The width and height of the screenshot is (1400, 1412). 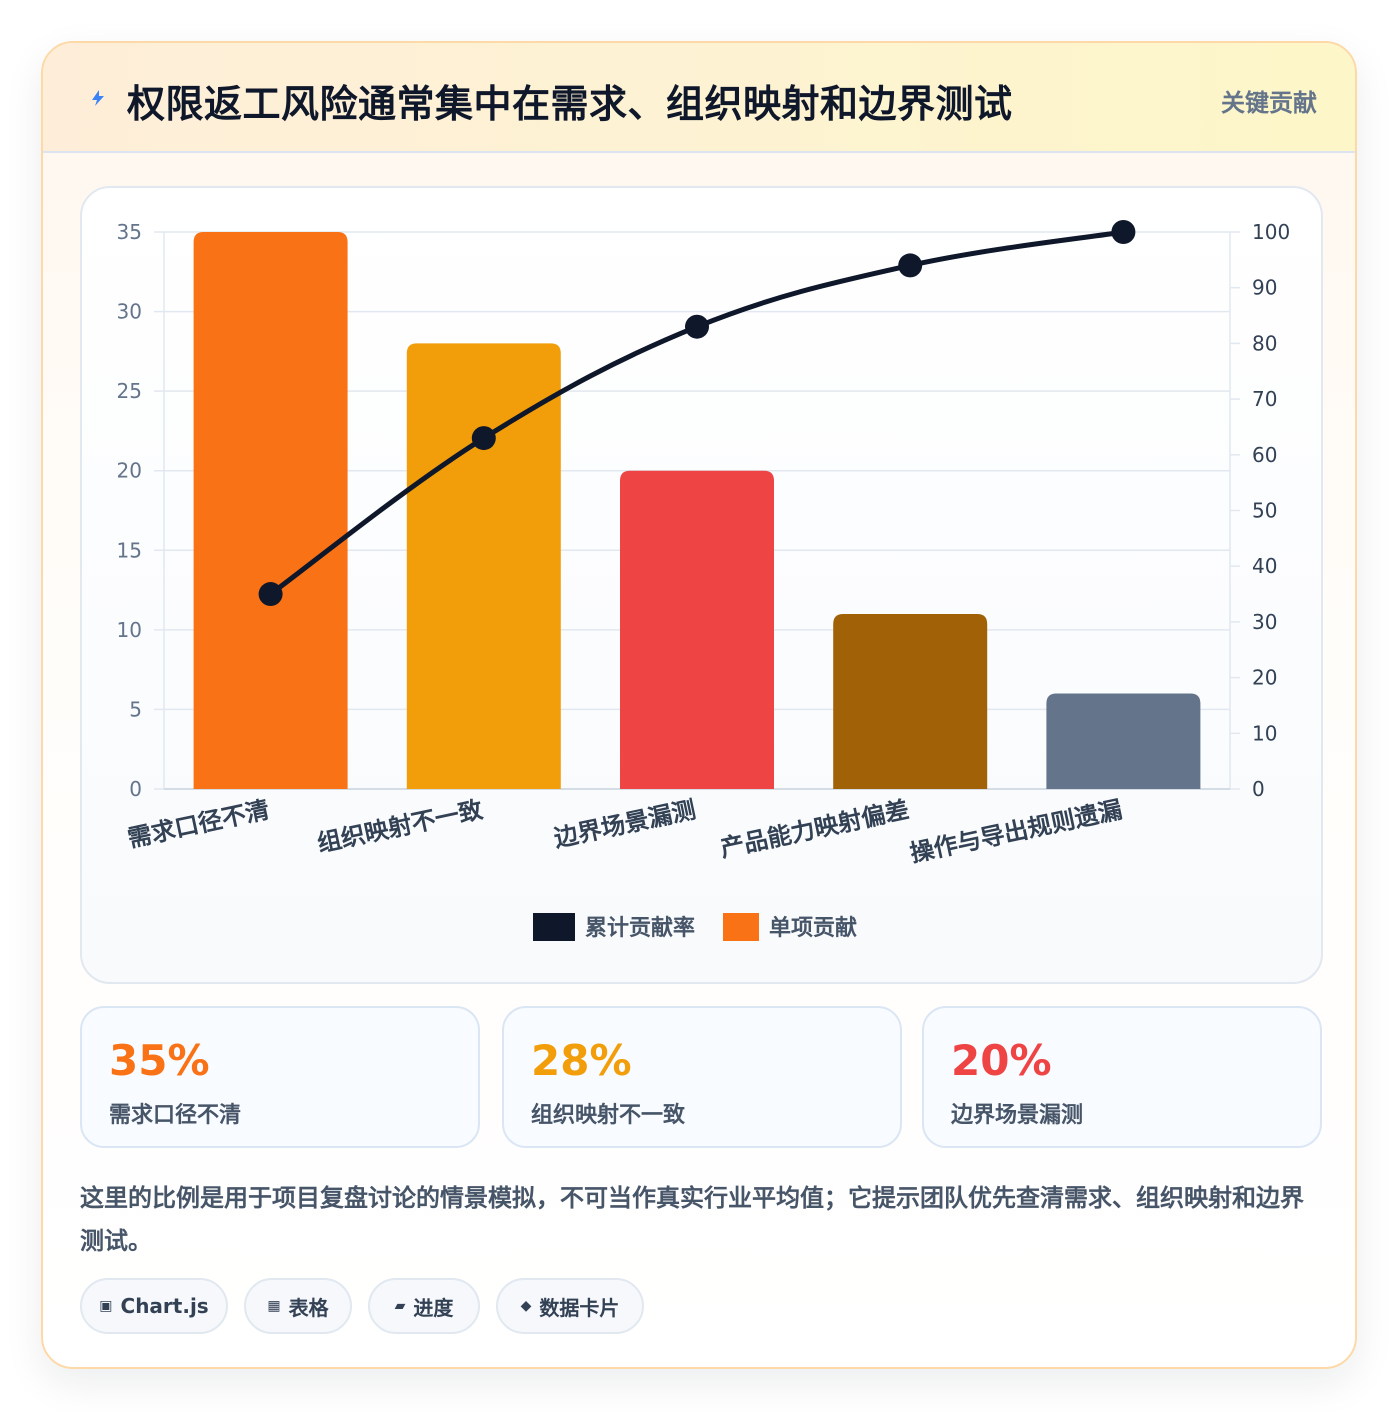 What do you see at coordinates (159, 1060) in the screenshot?
I see `stat-value: 35%` at bounding box center [159, 1060].